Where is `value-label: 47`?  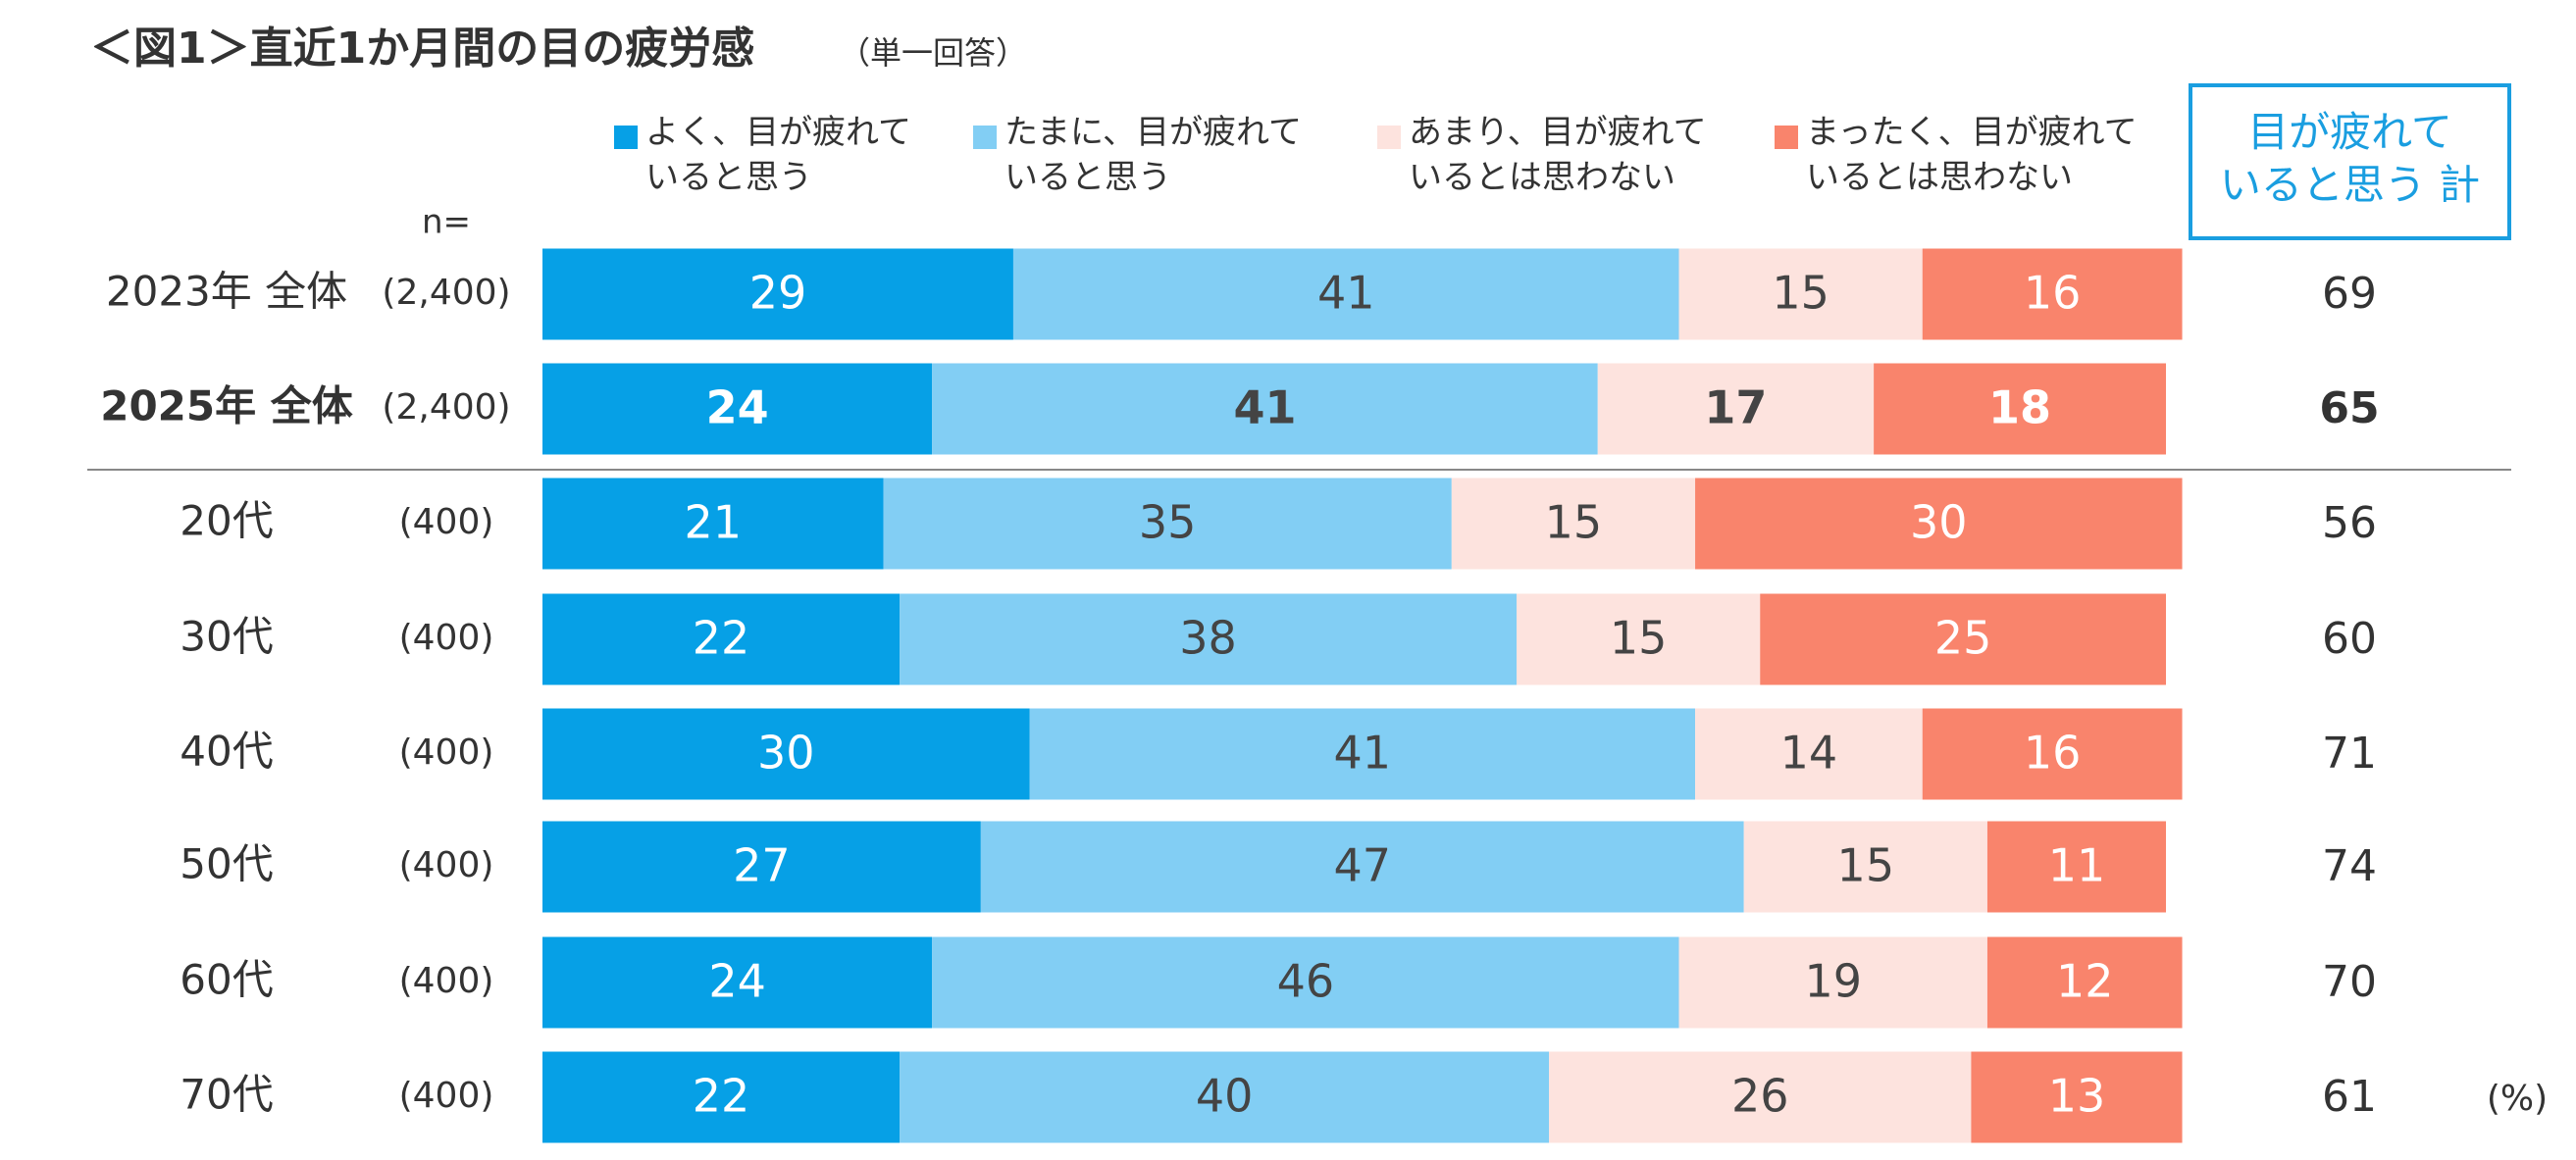 value-label: 47 is located at coordinates (1363, 866).